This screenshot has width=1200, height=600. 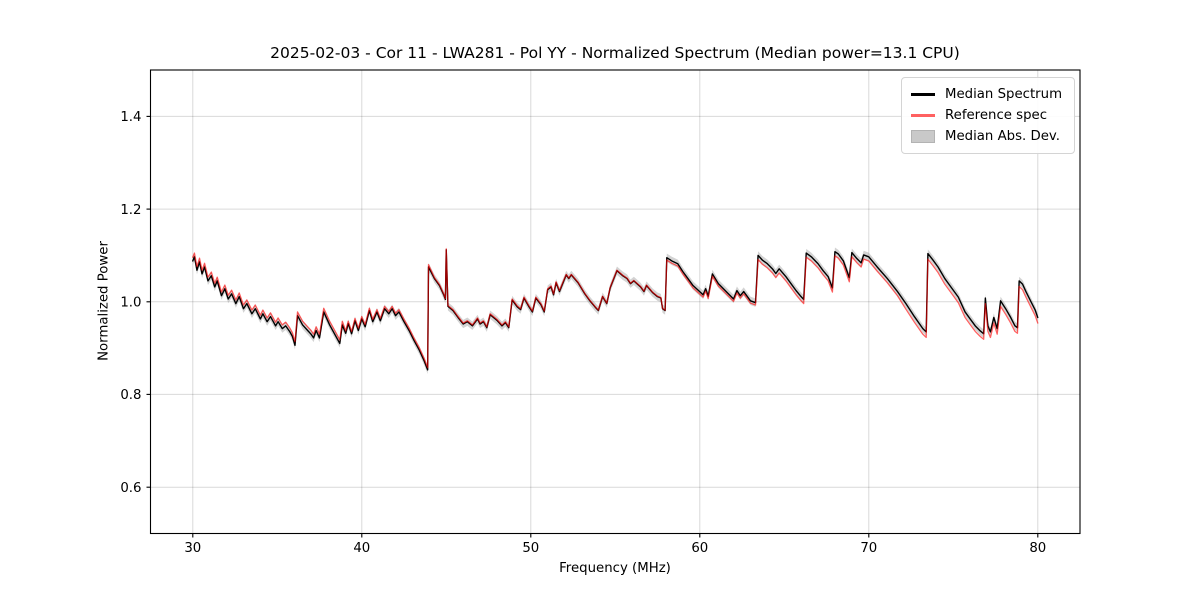 I want to click on x-tick-label: 70, so click(x=868, y=548).